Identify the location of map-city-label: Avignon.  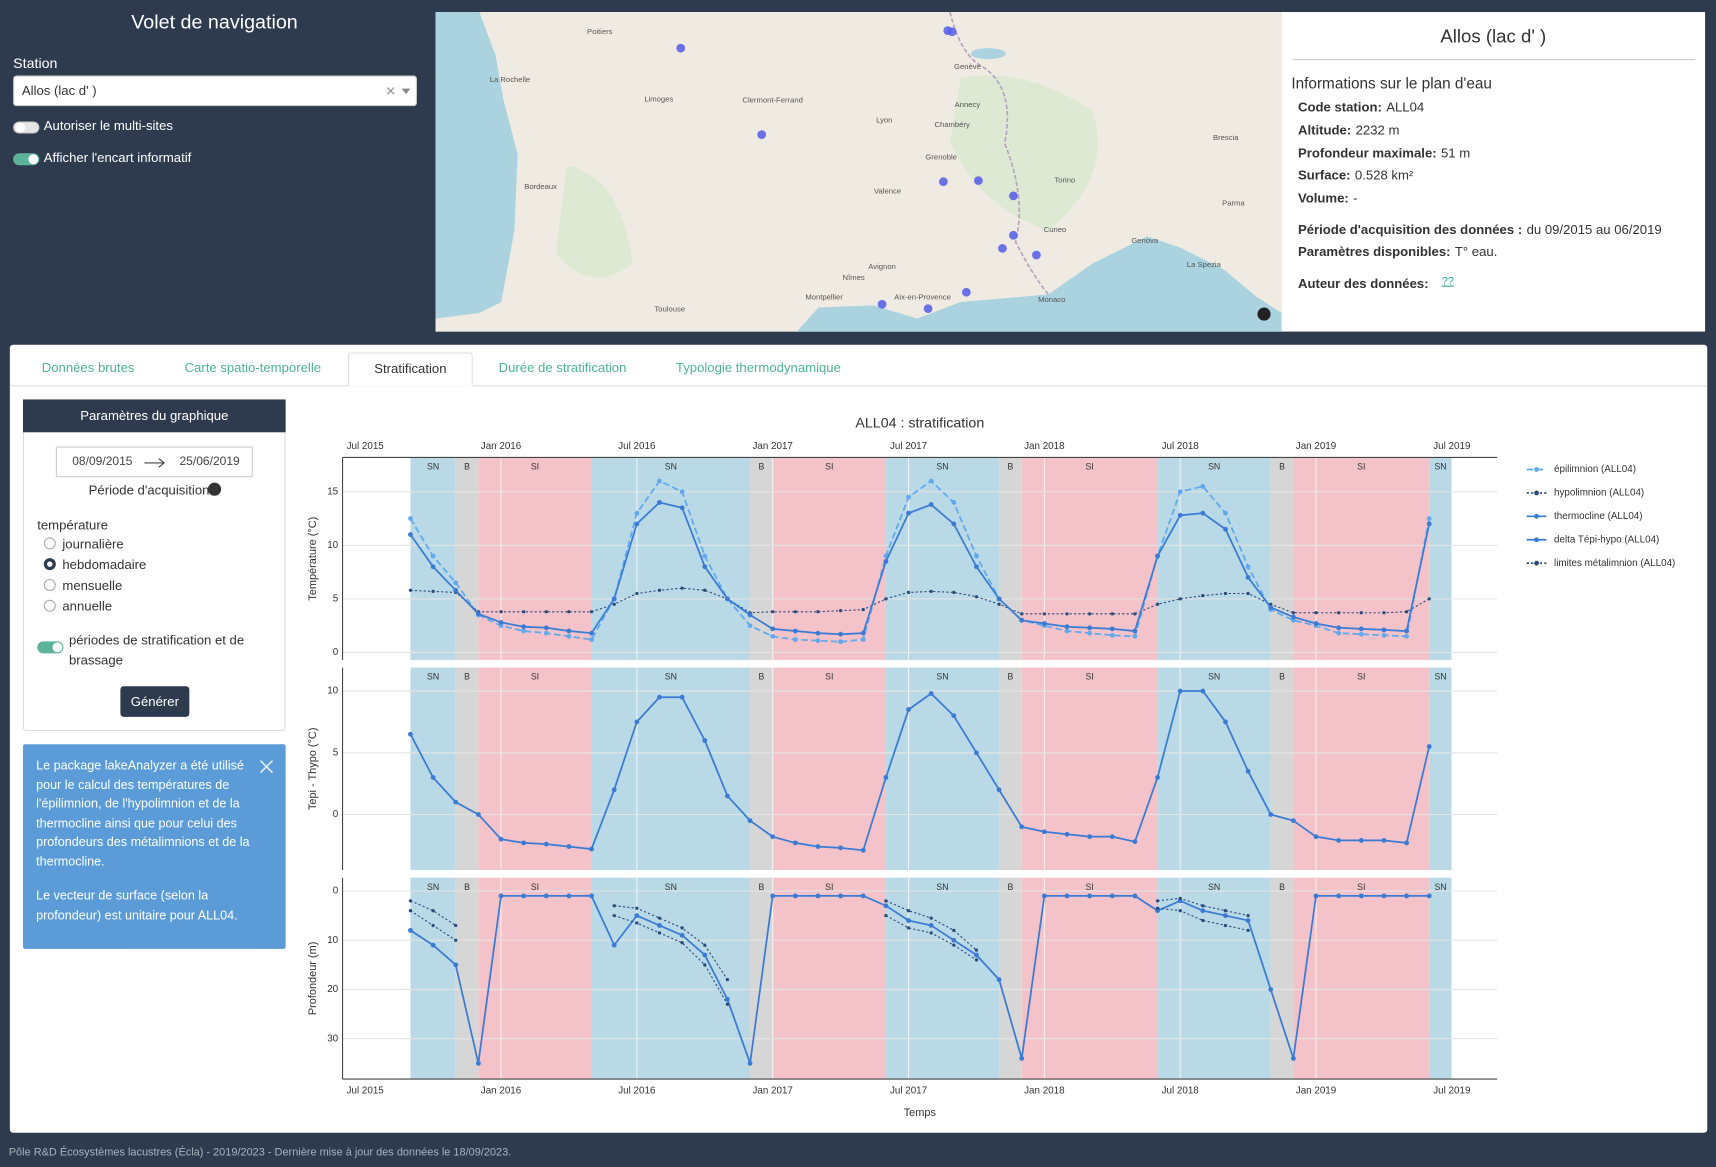
(882, 266).